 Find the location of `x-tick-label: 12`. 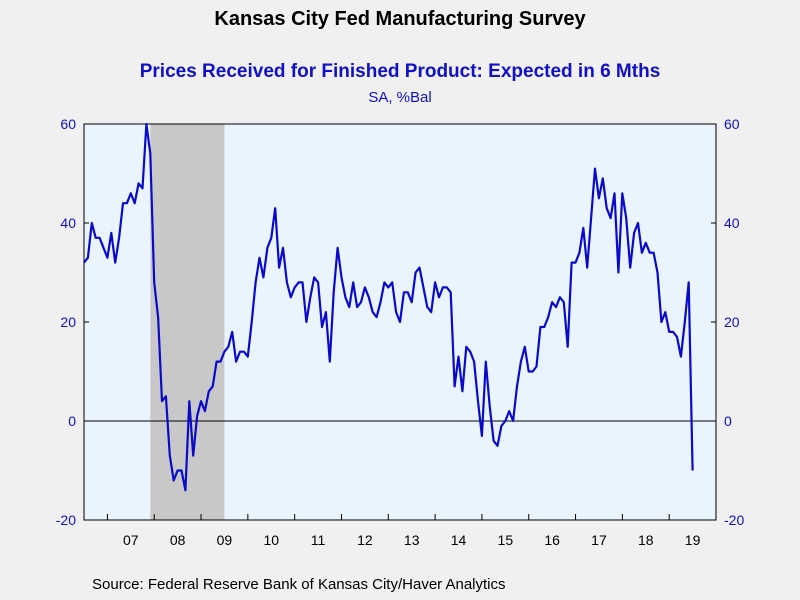

x-tick-label: 12 is located at coordinates (365, 540).